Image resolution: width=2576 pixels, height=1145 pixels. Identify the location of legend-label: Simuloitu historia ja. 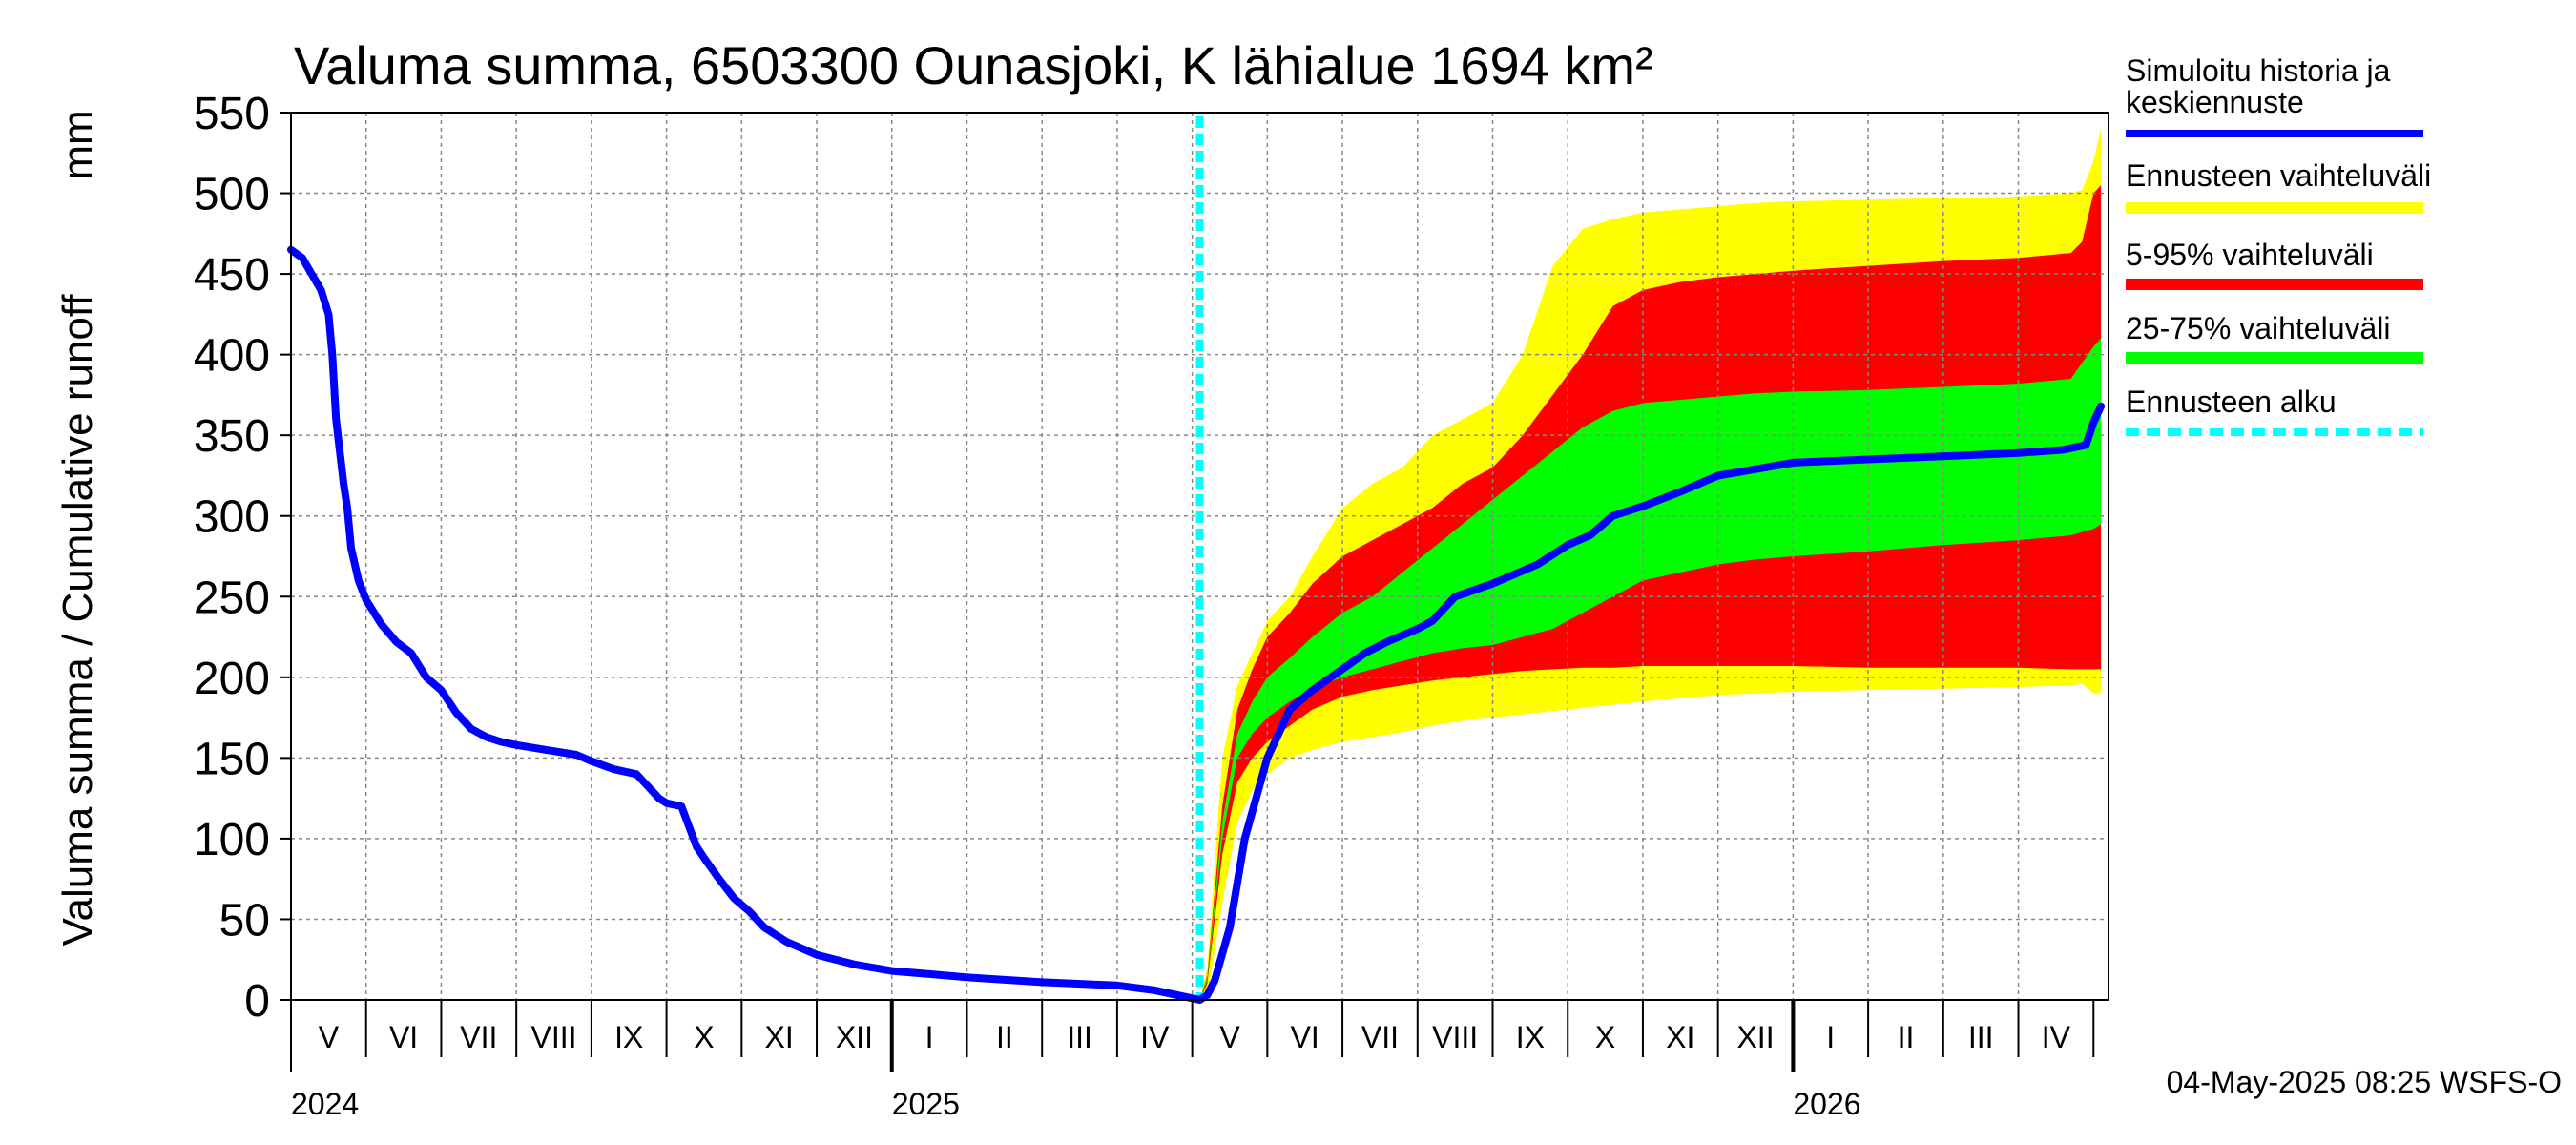
(2258, 70).